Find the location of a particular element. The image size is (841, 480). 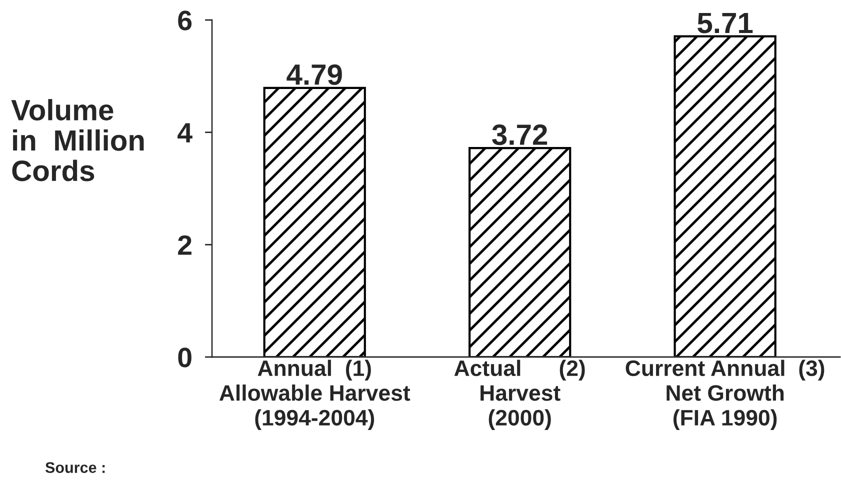

x-tick-label: Actual (2) Harvest (2000) is located at coordinates (519, 395).